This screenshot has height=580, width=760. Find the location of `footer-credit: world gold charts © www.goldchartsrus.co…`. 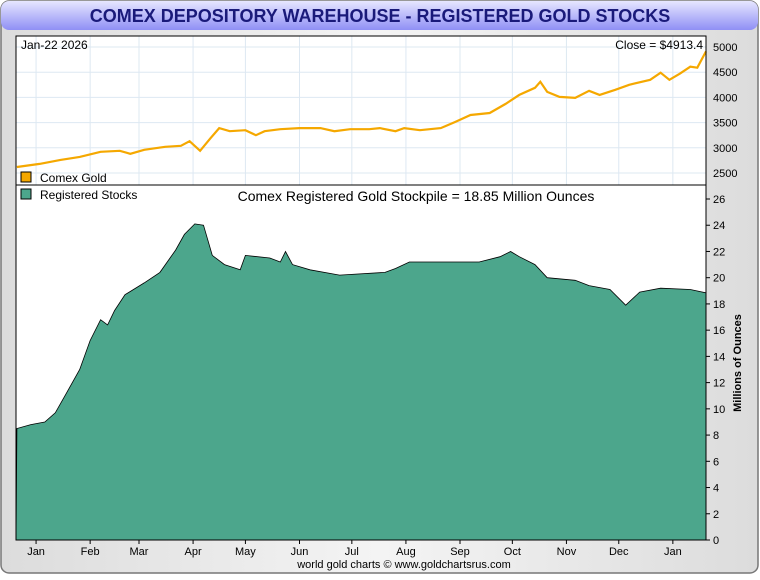

footer-credit: world gold charts © www.goldchartsrus.co… is located at coordinates (403, 565).